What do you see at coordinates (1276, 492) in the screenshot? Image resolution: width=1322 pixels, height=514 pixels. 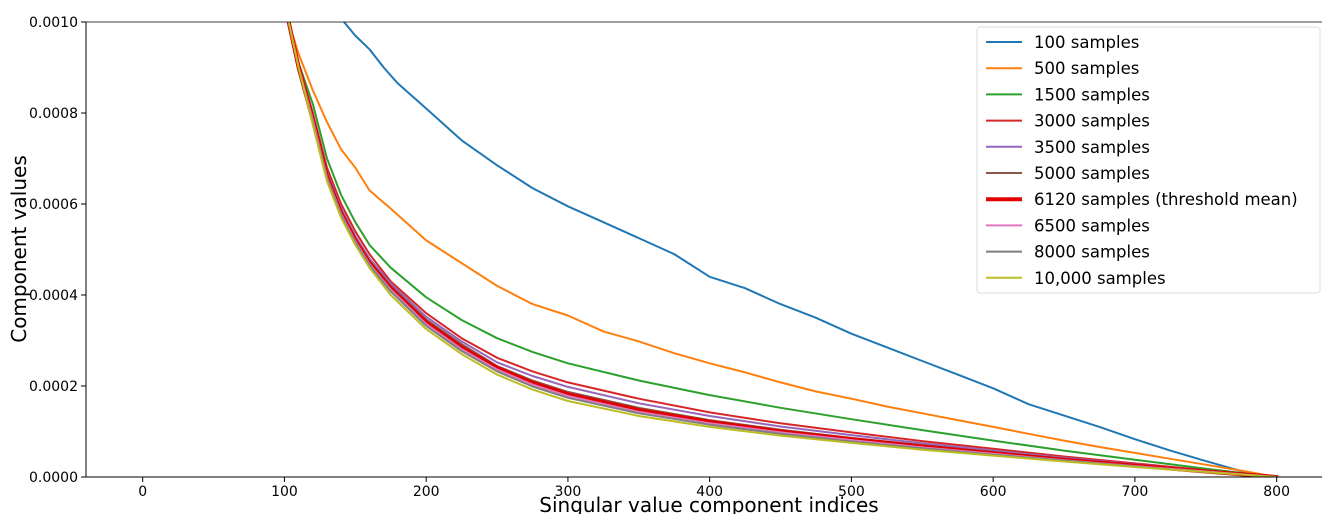 I see `x-tick-label: 800` at bounding box center [1276, 492].